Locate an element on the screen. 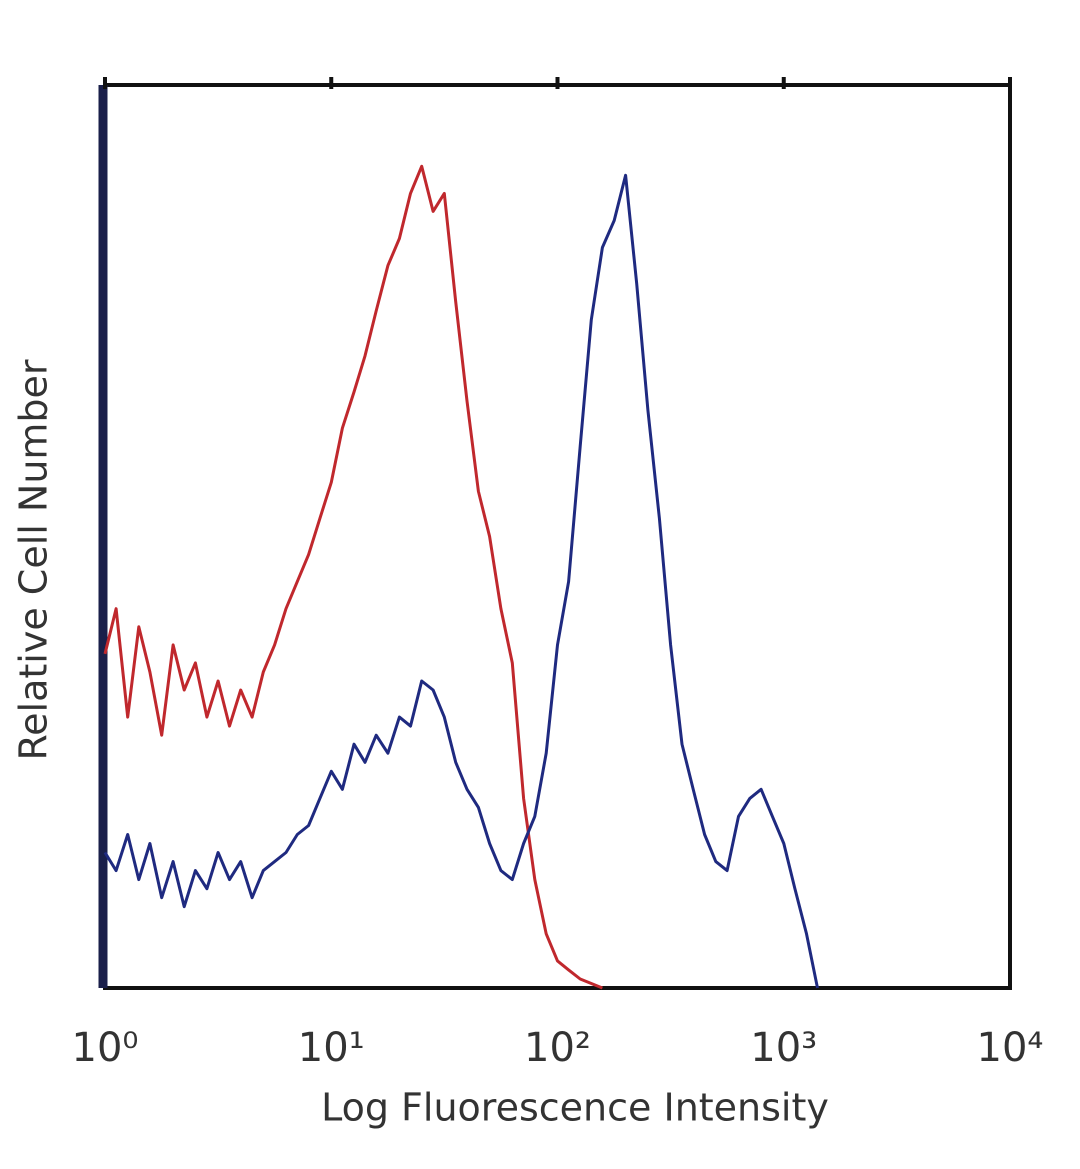 The height and width of the screenshot is (1169, 1080). x-tick-label: 10³ is located at coordinates (783, 1048).